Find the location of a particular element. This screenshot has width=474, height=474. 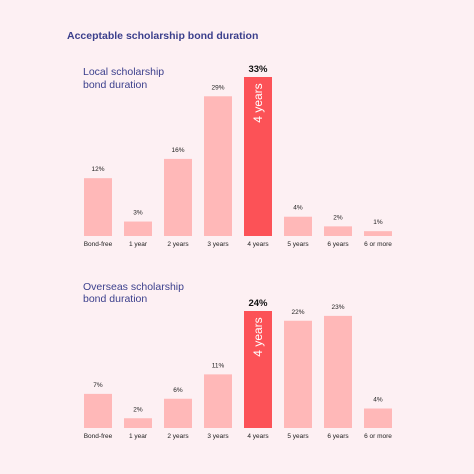

overseas-category-label: 6 or more is located at coordinates (378, 436).